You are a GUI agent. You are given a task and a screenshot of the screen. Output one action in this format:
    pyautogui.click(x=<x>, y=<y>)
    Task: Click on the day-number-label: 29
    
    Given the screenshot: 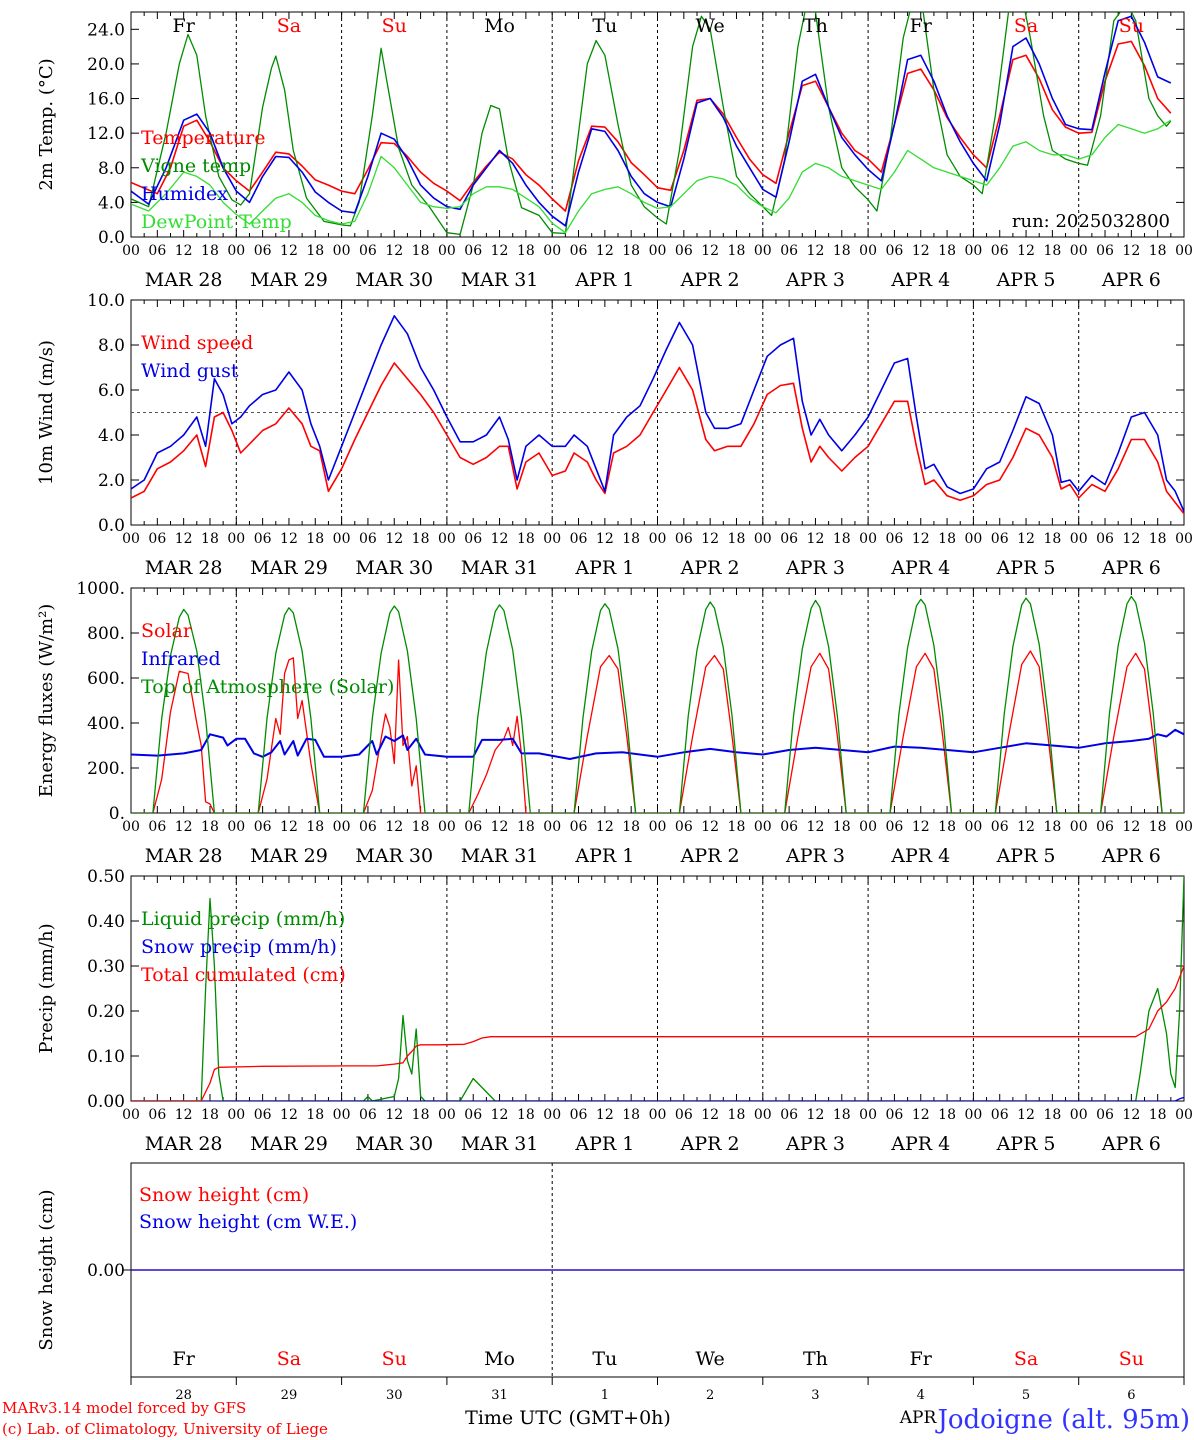 What is the action you would take?
    pyautogui.click(x=289, y=1395)
    